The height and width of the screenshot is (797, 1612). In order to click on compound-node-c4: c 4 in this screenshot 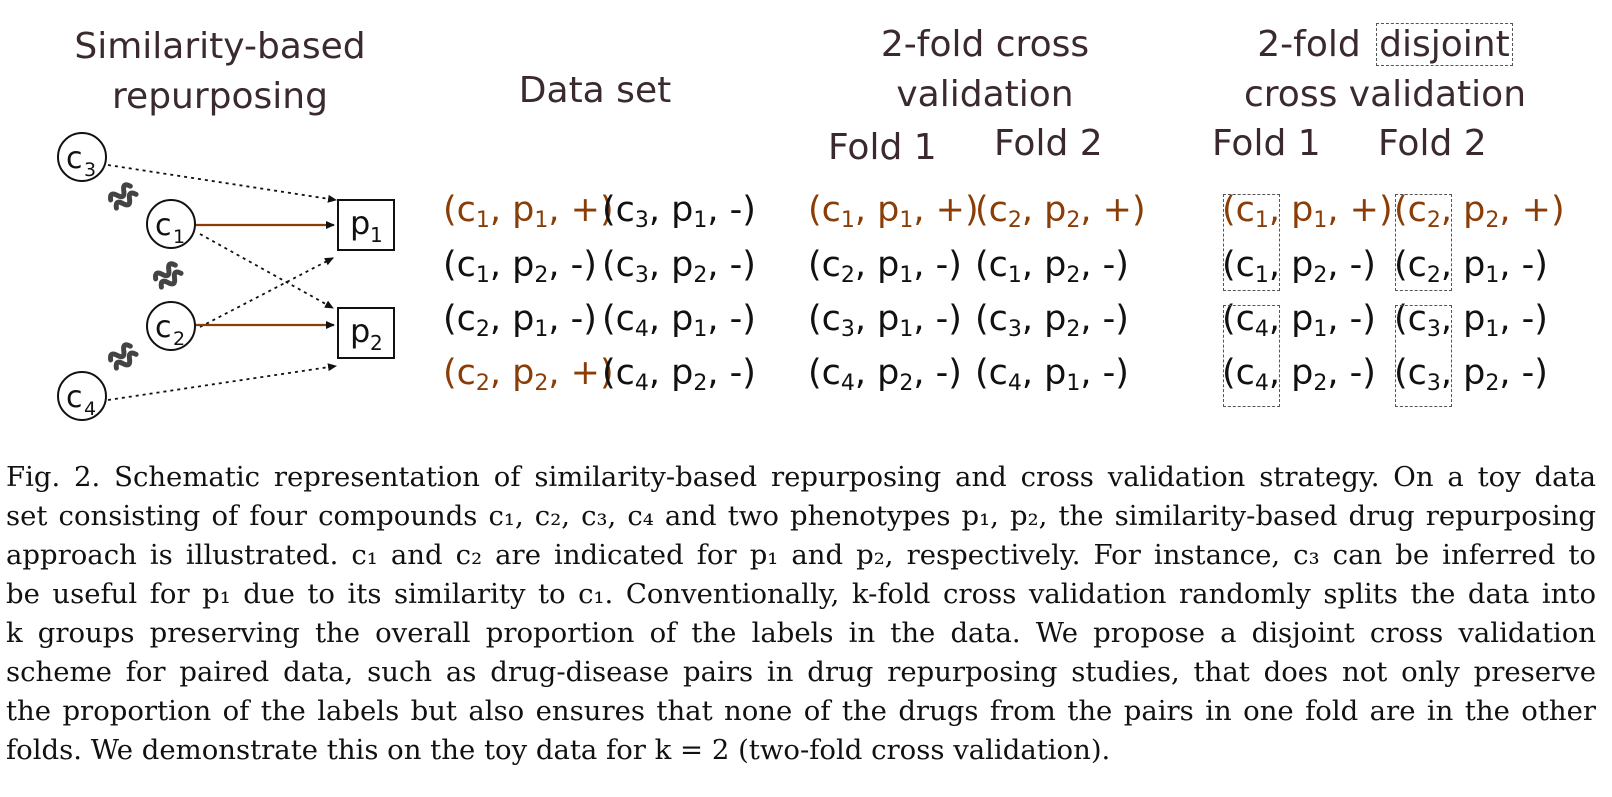, I will do `click(82, 396)`.